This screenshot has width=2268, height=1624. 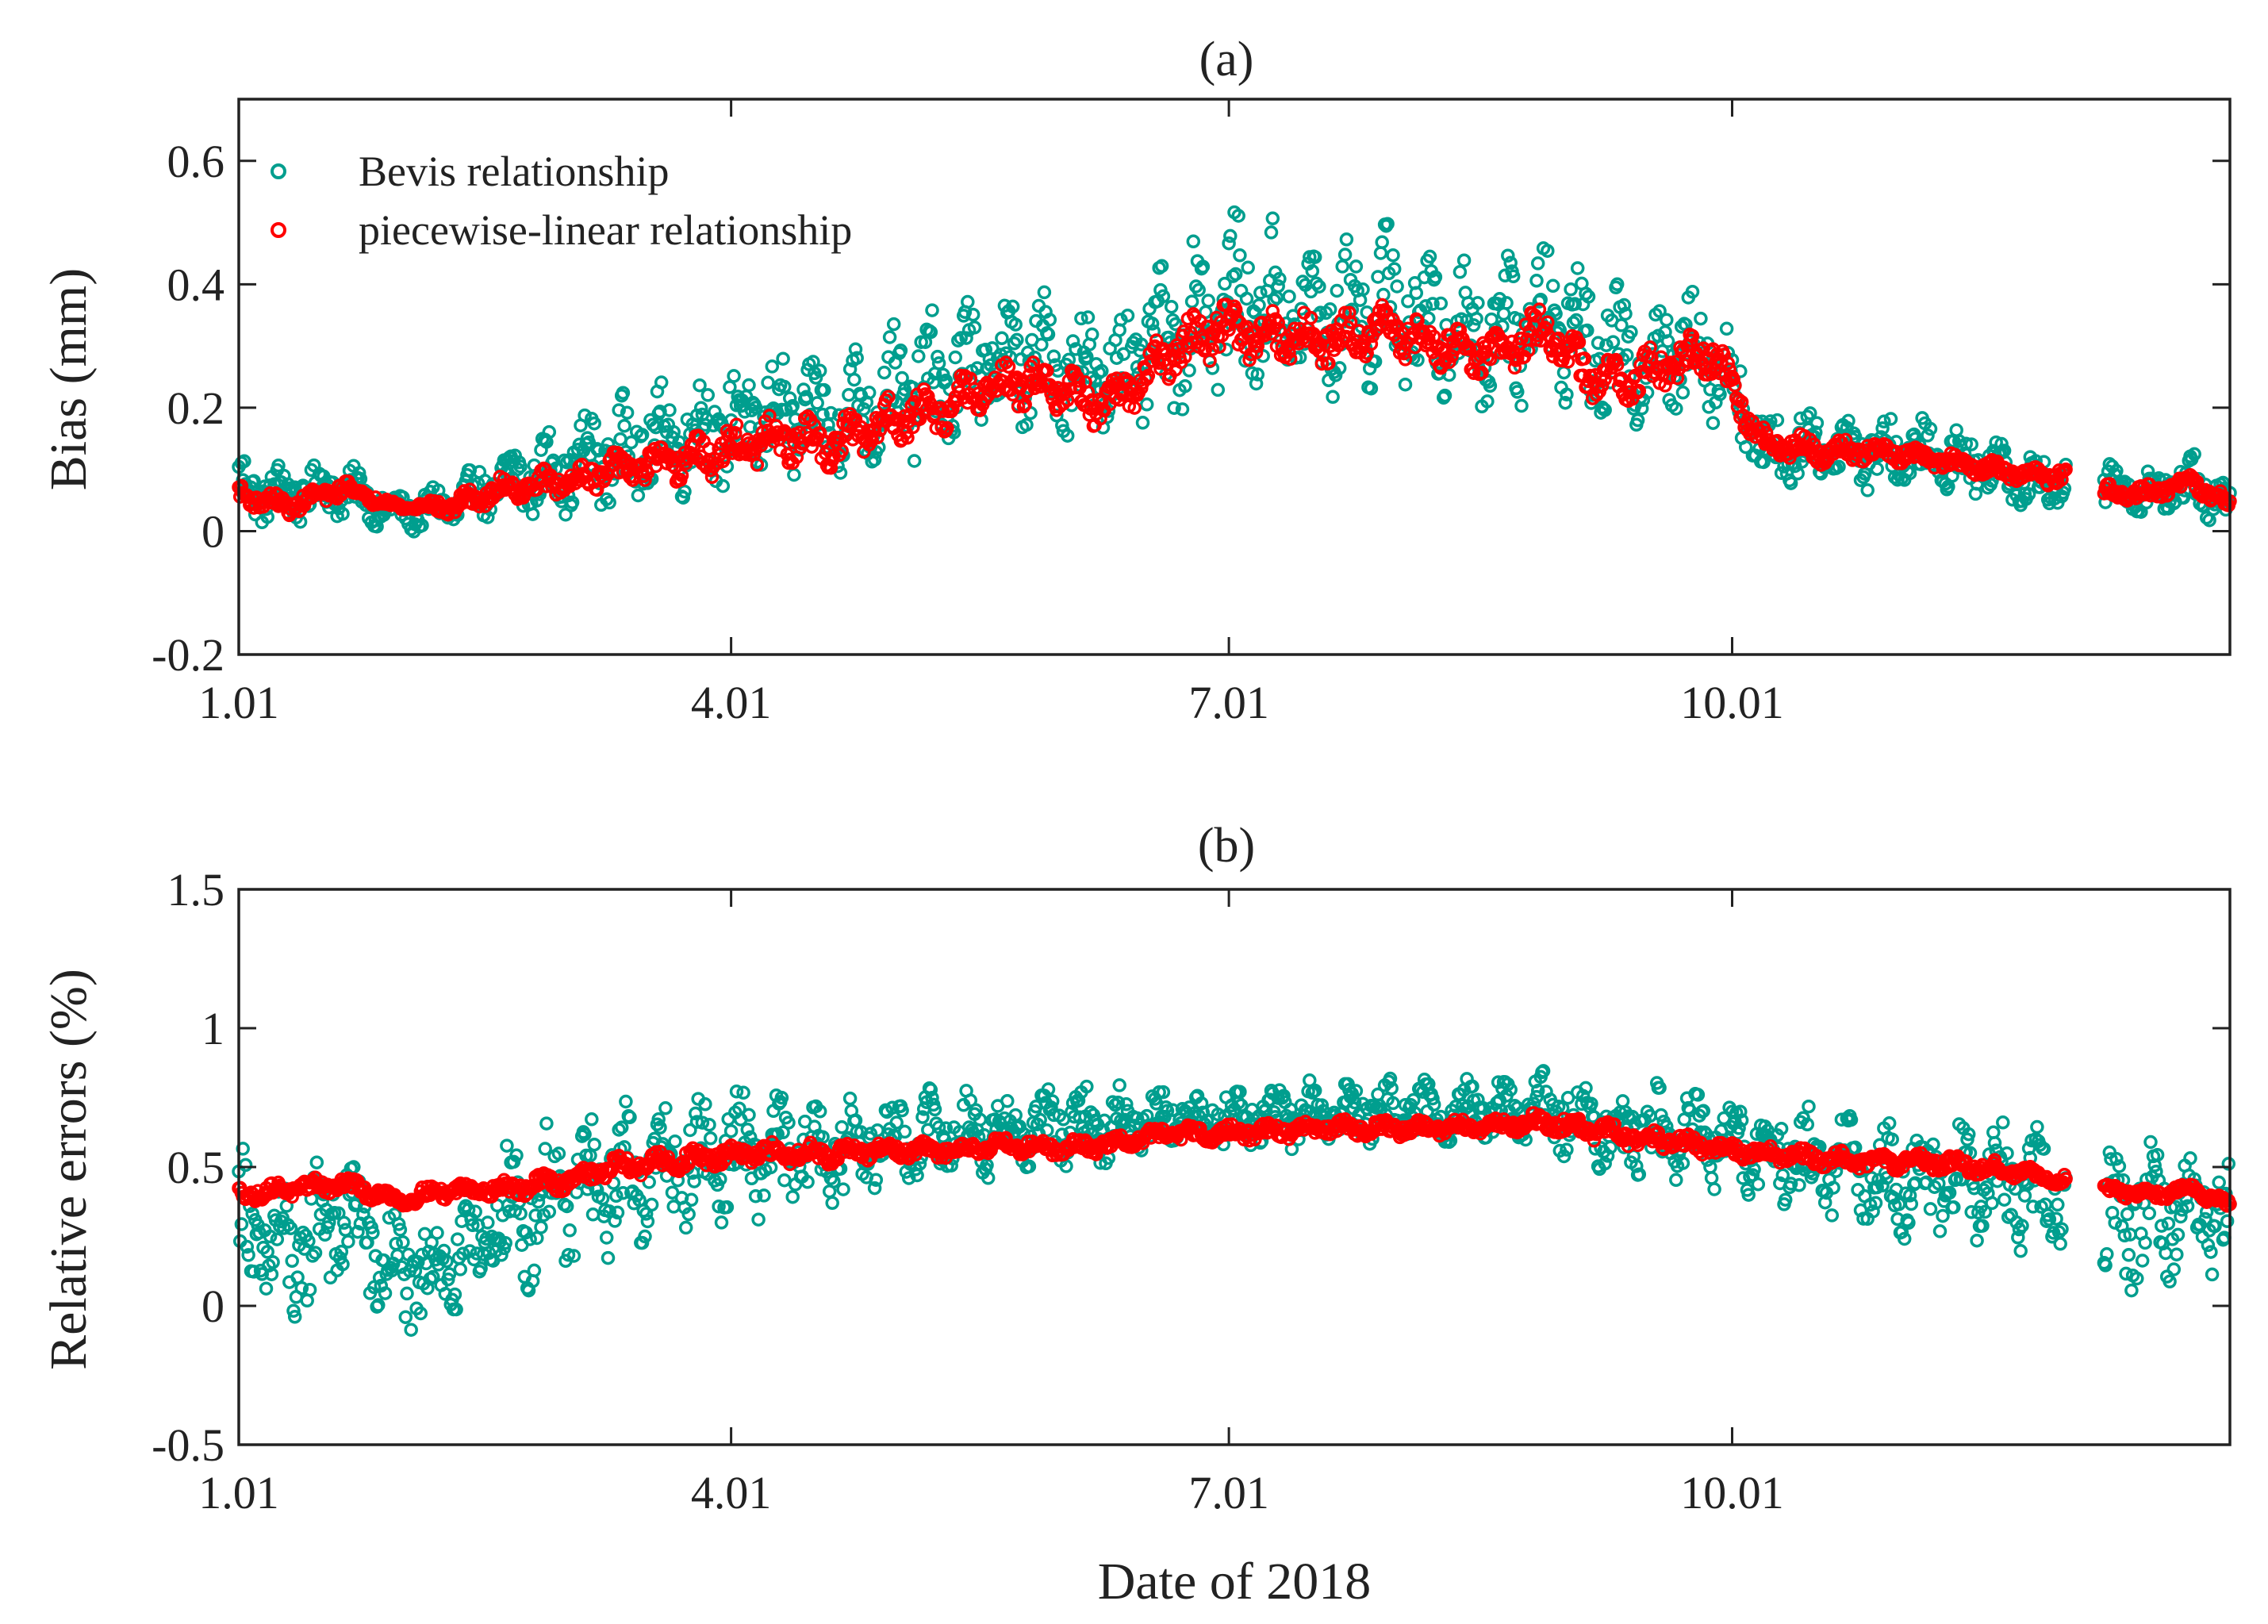 I want to click on y-tick-label: 0.2, so click(x=196, y=408).